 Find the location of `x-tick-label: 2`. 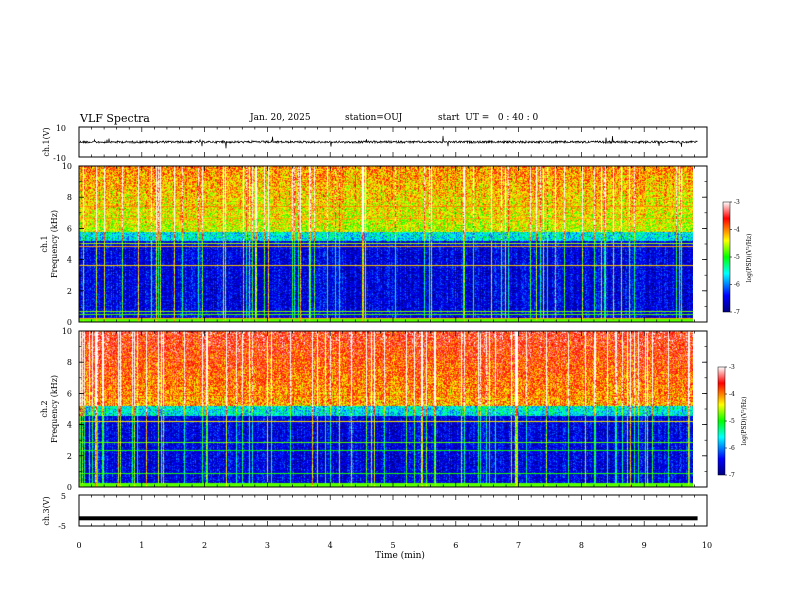

x-tick-label: 2 is located at coordinates (204, 545).